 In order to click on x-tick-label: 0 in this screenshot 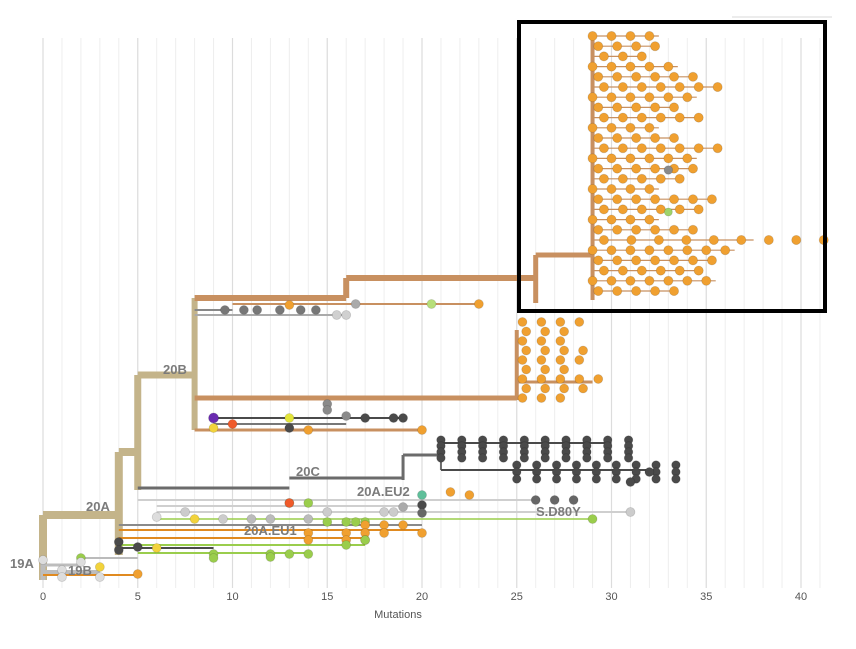, I will do `click(43, 597)`.